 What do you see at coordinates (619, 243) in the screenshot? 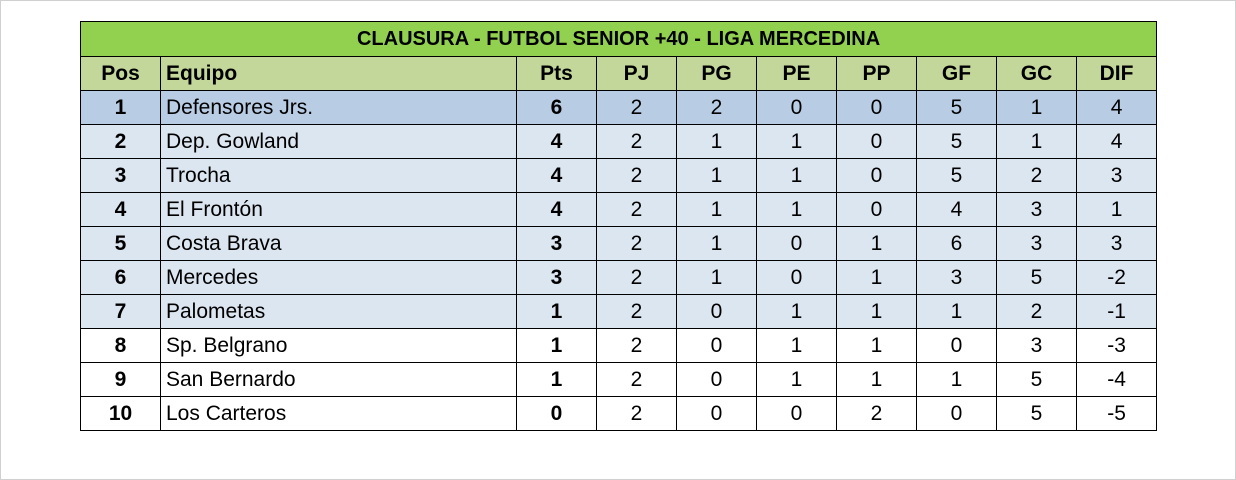
I see `table-row: 5 Costa Brava 3 2 1 0 1 6 3 3` at bounding box center [619, 243].